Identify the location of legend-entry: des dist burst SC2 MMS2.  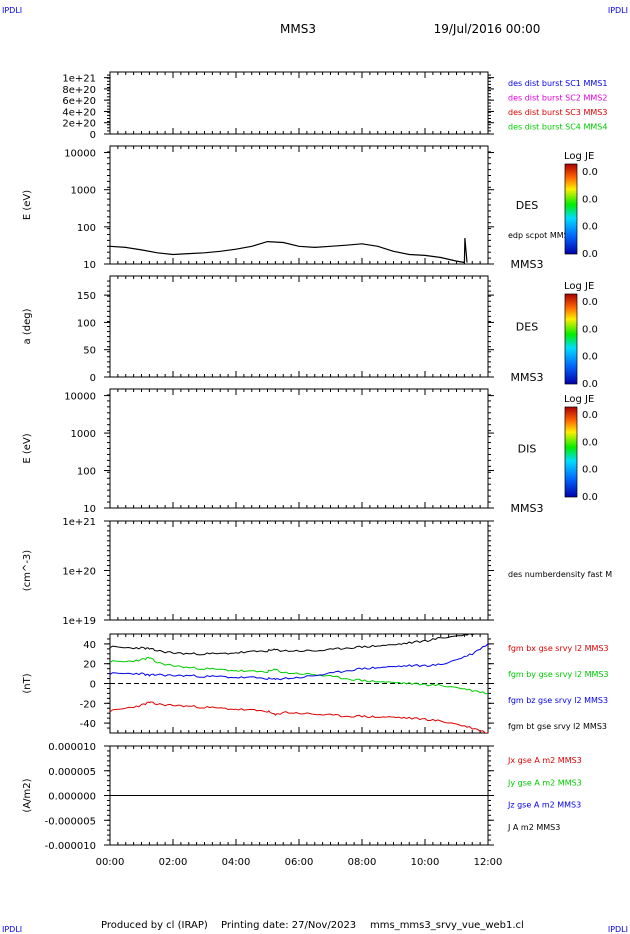
(557, 98).